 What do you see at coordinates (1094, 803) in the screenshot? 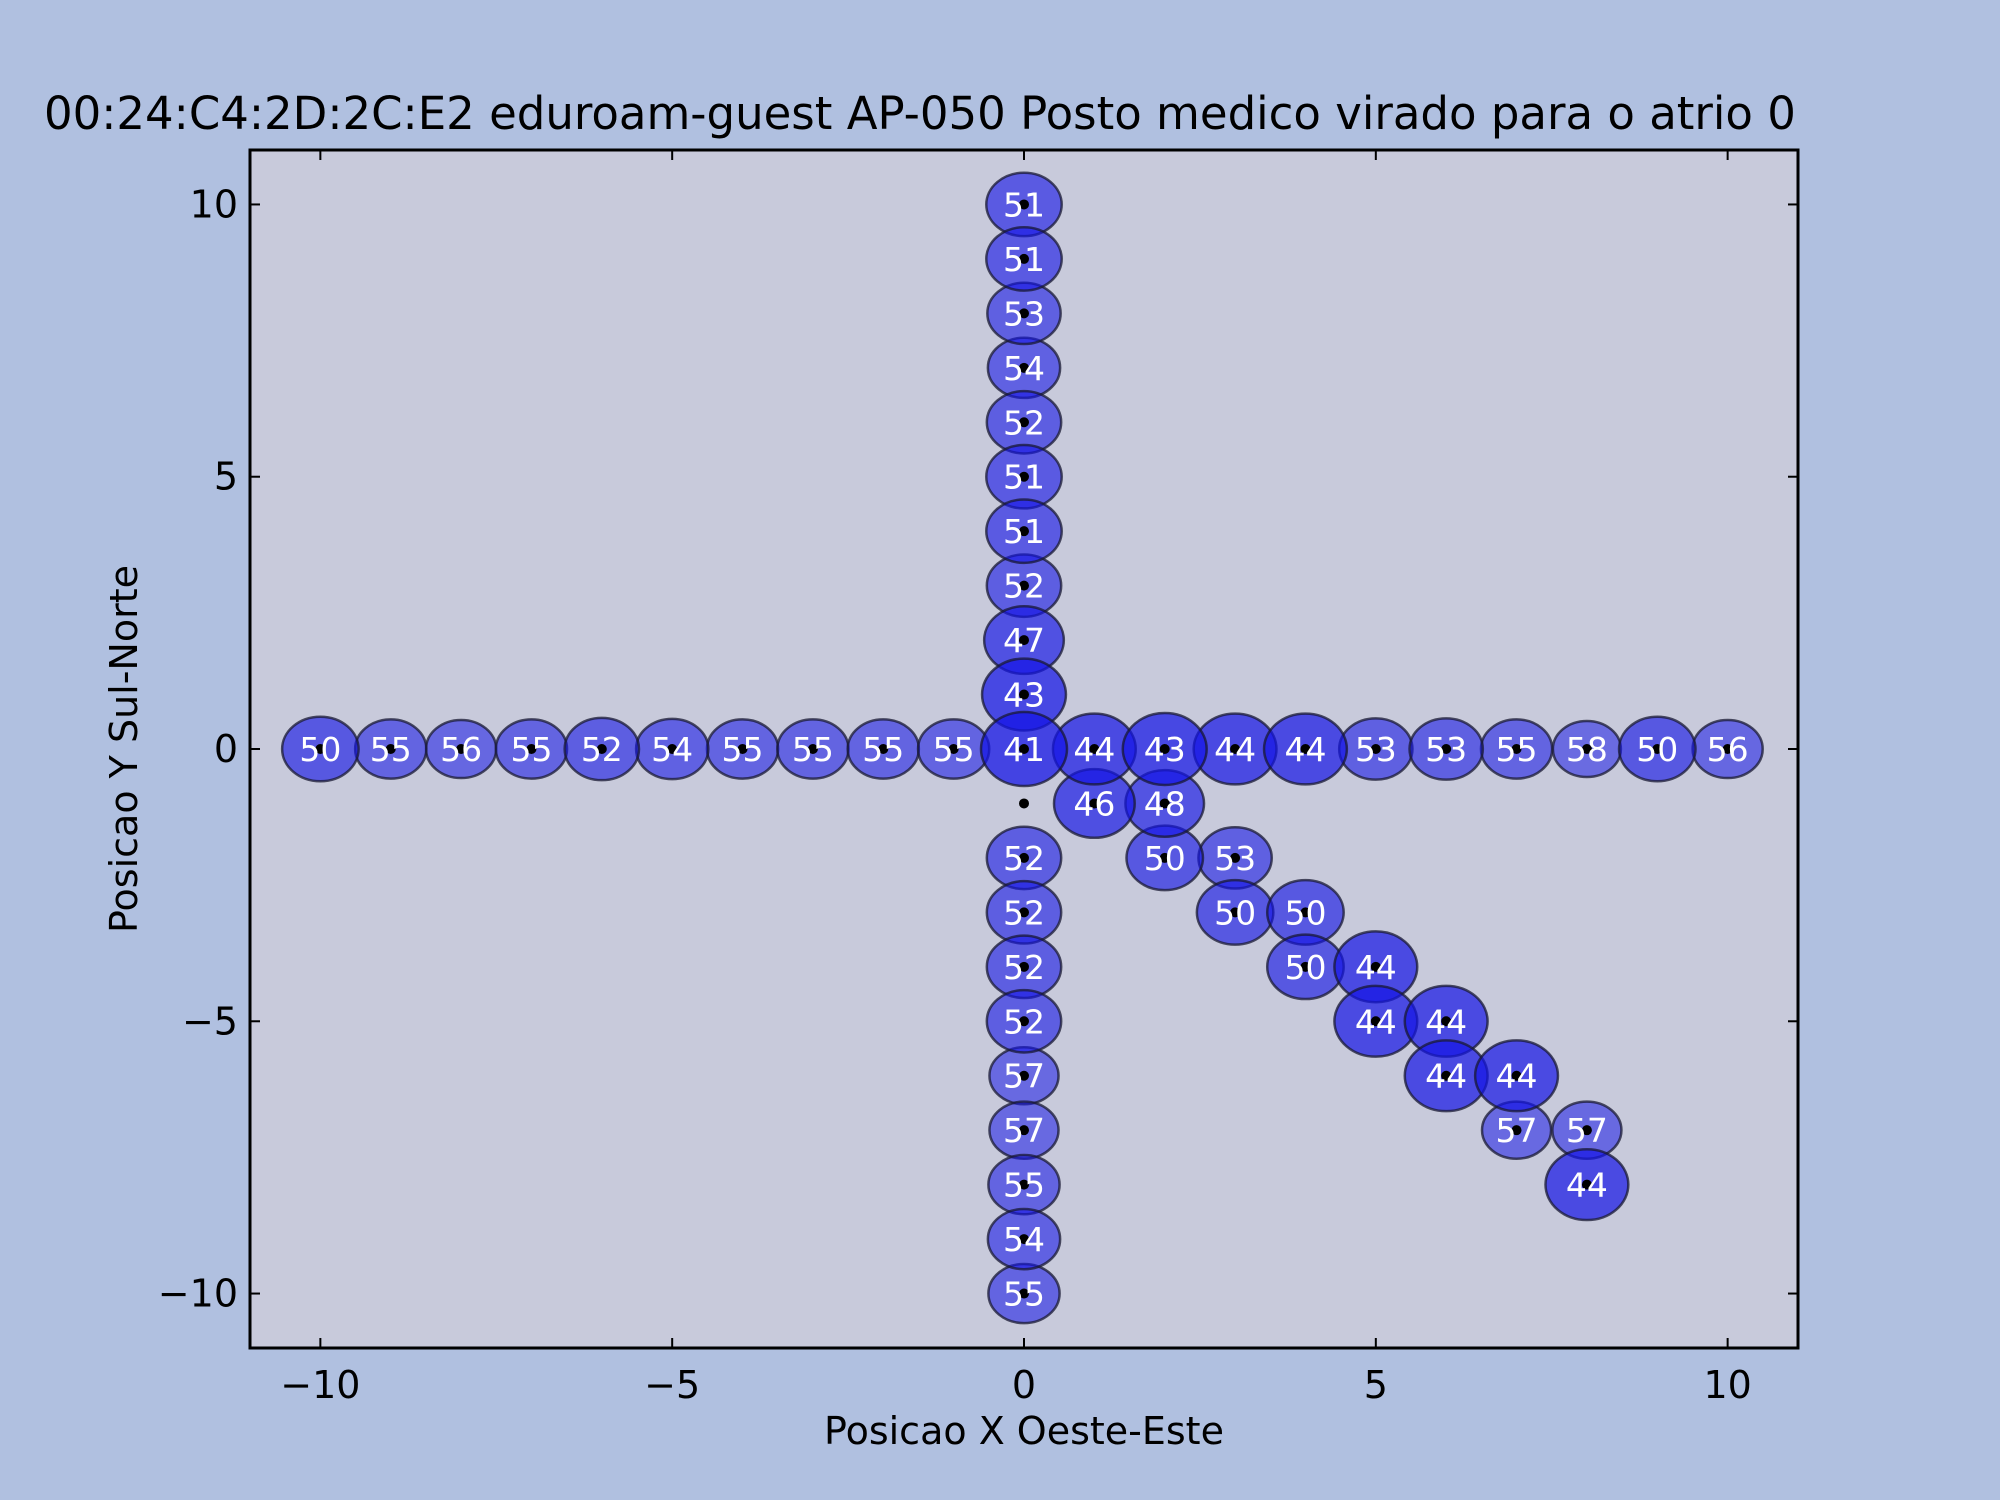
I see `value-label: 46` at bounding box center [1094, 803].